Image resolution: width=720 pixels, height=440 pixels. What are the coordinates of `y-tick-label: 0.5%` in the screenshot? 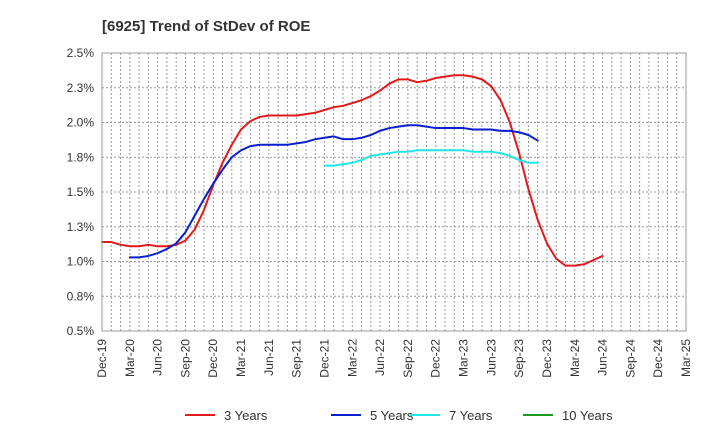 It's located at (81, 331).